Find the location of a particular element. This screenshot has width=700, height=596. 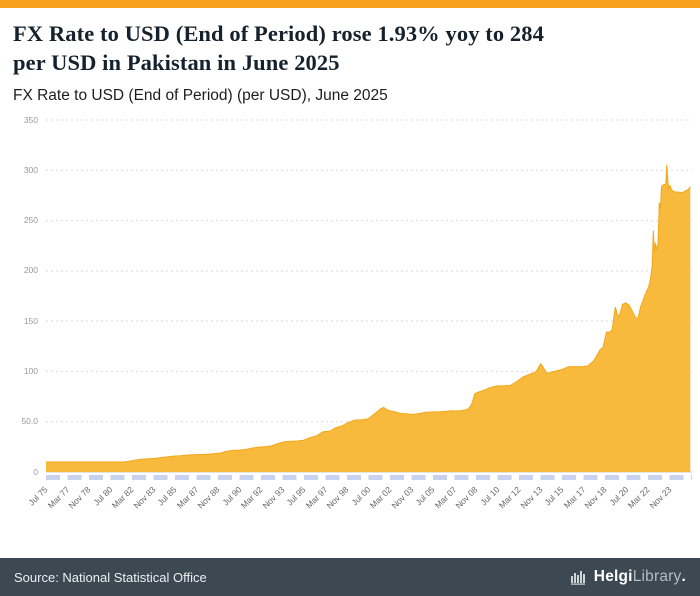

x-axis-tick-strip is located at coordinates (369, 477).